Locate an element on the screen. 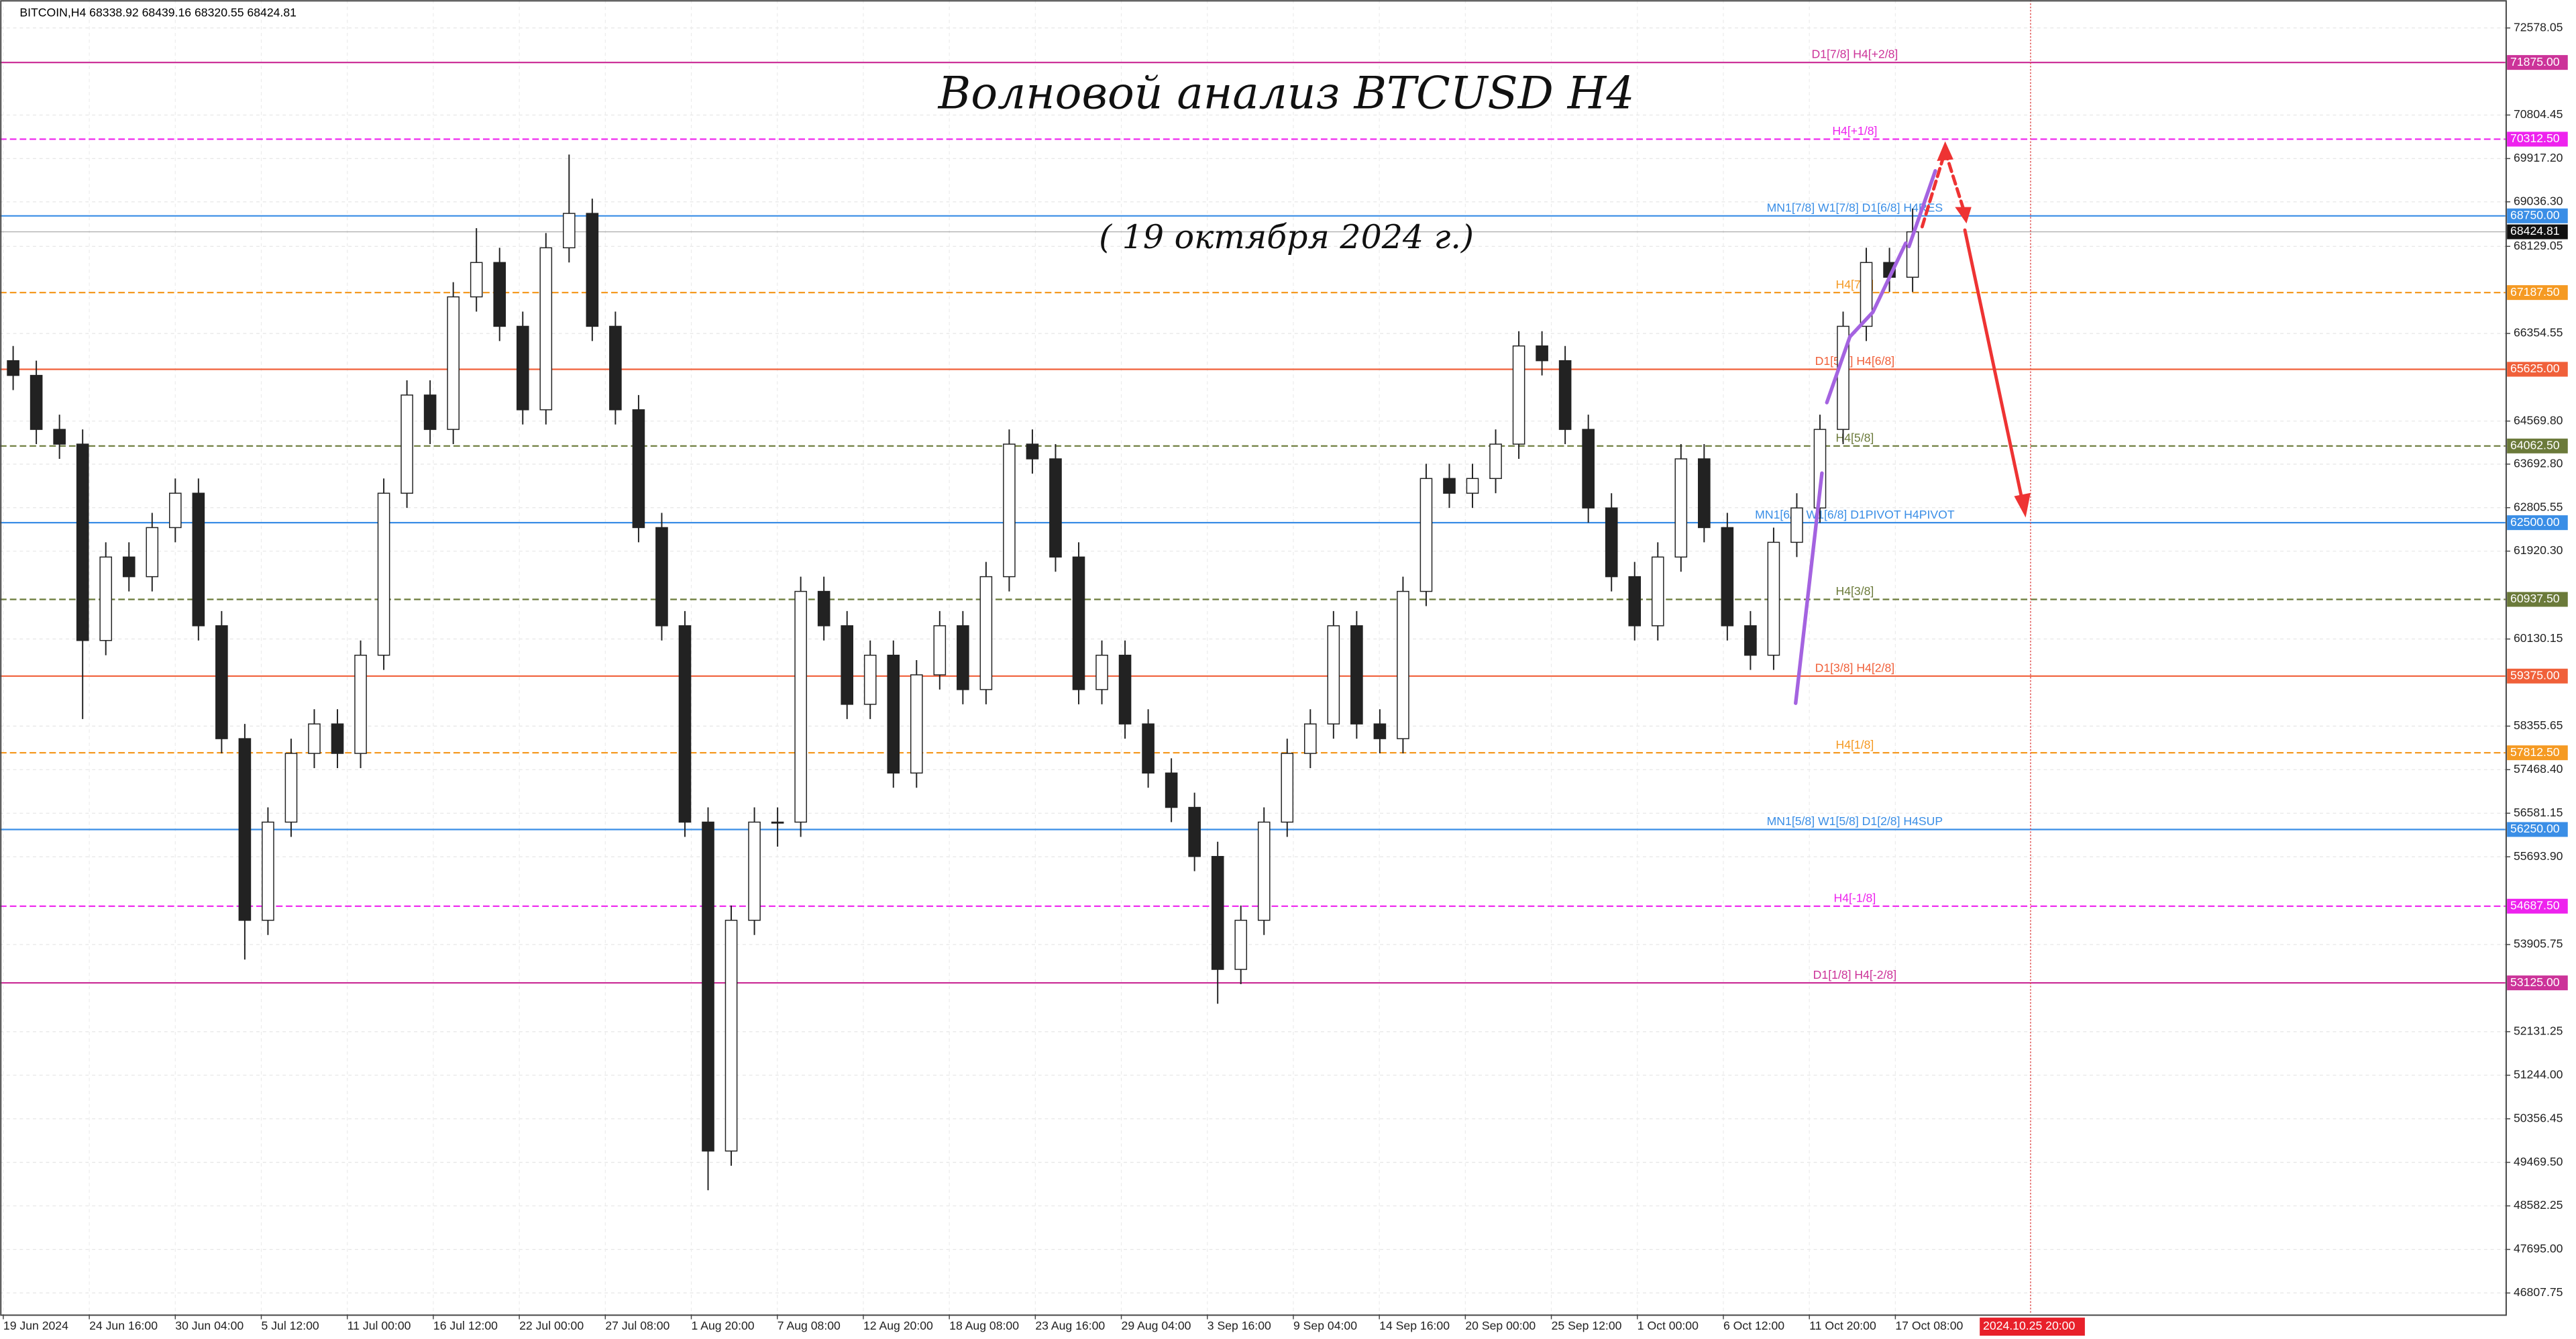 The height and width of the screenshot is (1339, 2576). y-tick-label: 56581.15 is located at coordinates (2538, 812).